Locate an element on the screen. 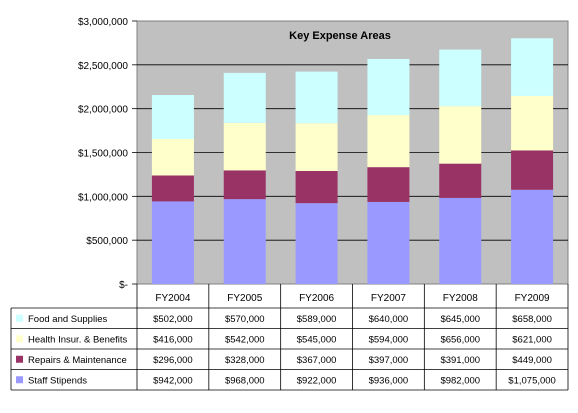 The height and width of the screenshot is (413, 578). y-tick-label: $2,000,000 is located at coordinates (103, 110).